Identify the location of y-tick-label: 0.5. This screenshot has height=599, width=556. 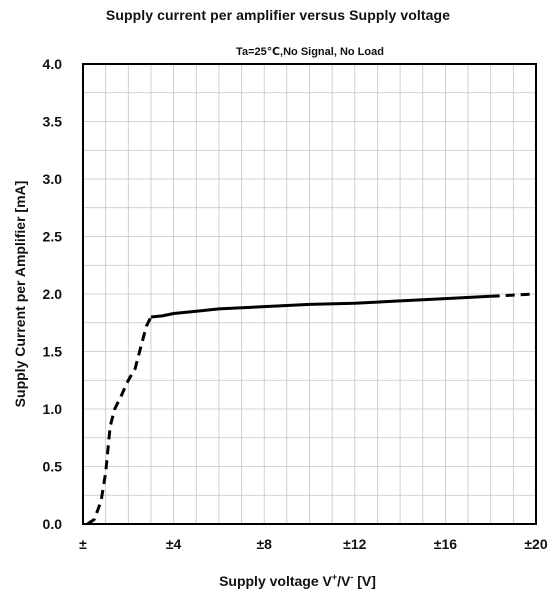
(53, 467).